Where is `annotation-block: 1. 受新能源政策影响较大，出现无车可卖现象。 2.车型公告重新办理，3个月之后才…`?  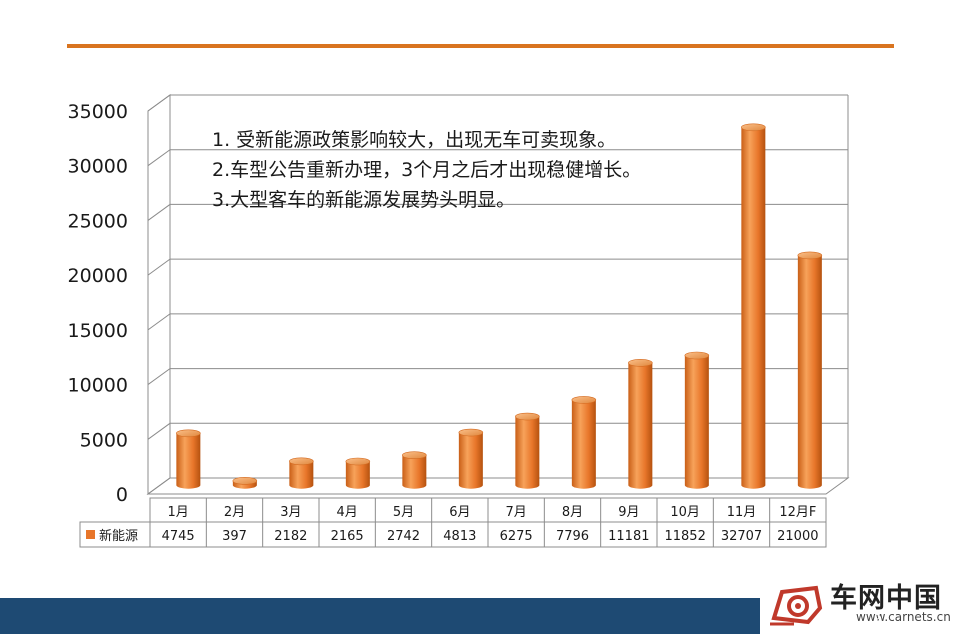 annotation-block: 1. 受新能源政策影响较大，出现无车可卖现象。 2.车型公告重新办理，3个月之后才… is located at coordinates (426, 170).